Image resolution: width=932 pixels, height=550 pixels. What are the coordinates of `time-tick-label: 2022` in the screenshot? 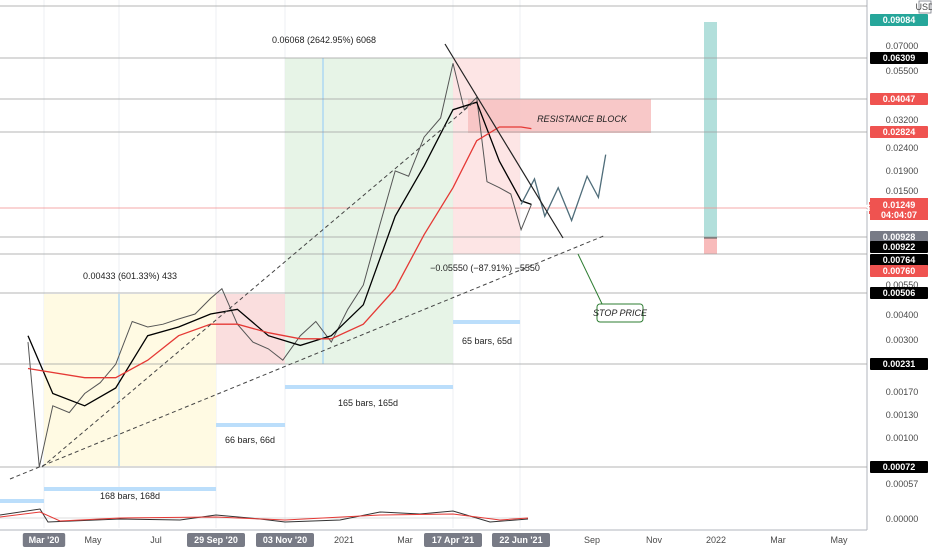 It's located at (716, 540).